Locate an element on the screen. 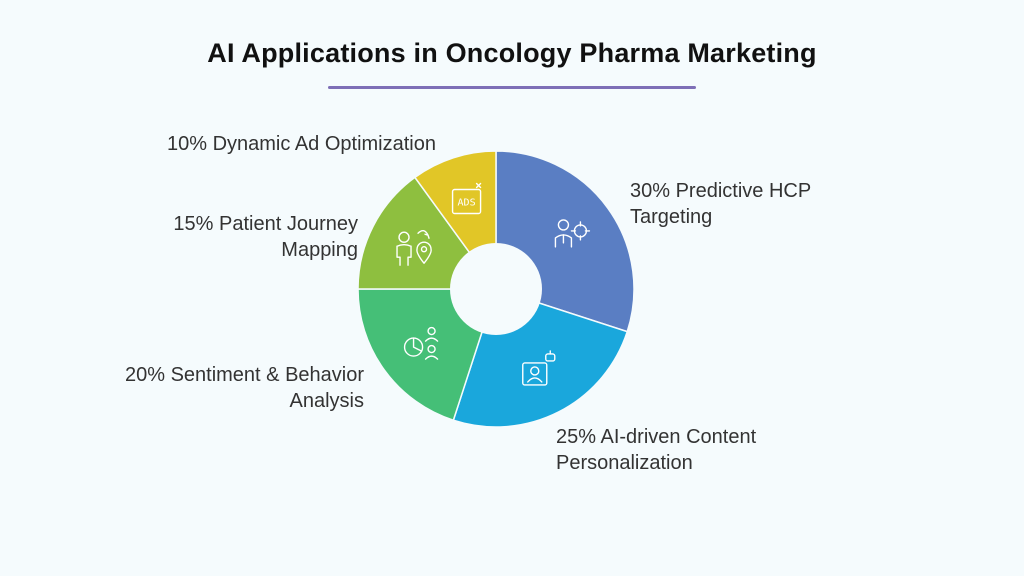 This screenshot has width=1024, height=576. slice-label-line1: 30% Predictive HCP is located at coordinates (721, 191).